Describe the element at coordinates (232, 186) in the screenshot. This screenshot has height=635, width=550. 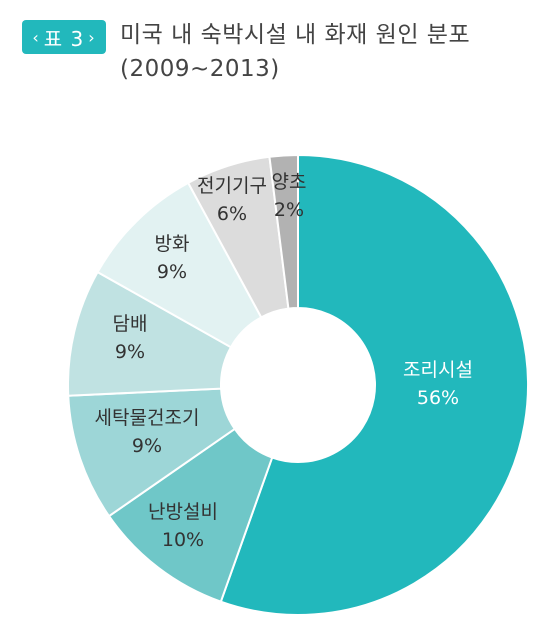
I see `slice-category-6: 전기기구` at that location.